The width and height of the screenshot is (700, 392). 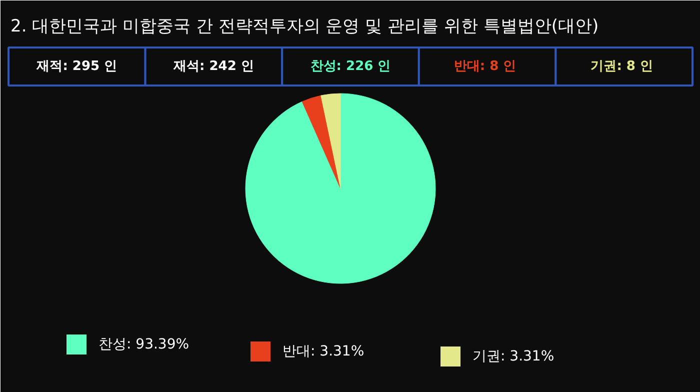 What do you see at coordinates (304, 26) in the screenshot?
I see `chart-title: 2. 대한민국과 미합중국 간 전략적투자의 운영 및 관리를 위한 특별법안(대안)` at bounding box center [304, 26].